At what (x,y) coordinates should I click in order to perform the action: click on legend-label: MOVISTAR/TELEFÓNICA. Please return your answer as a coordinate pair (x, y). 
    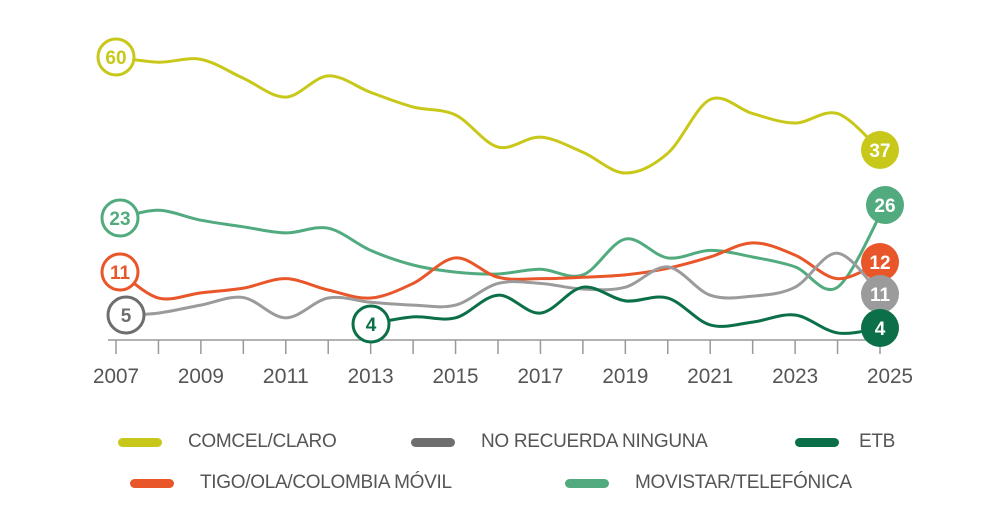
    Looking at the image, I should click on (743, 482).